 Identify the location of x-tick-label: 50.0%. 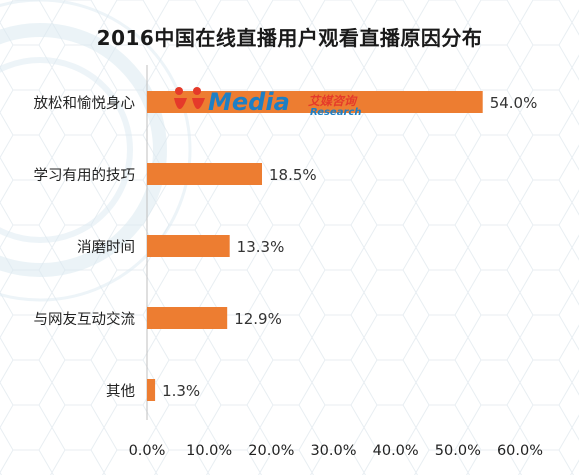
(458, 451).